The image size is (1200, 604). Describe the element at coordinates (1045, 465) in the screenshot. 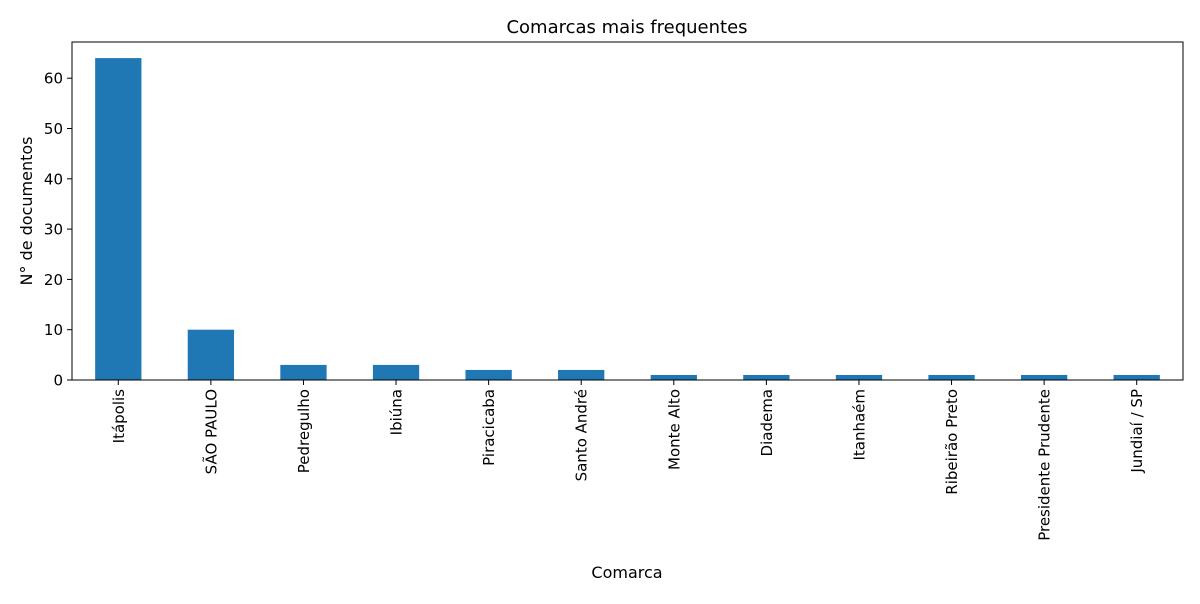

I see `x-tick-label: Presidente Prudente` at that location.